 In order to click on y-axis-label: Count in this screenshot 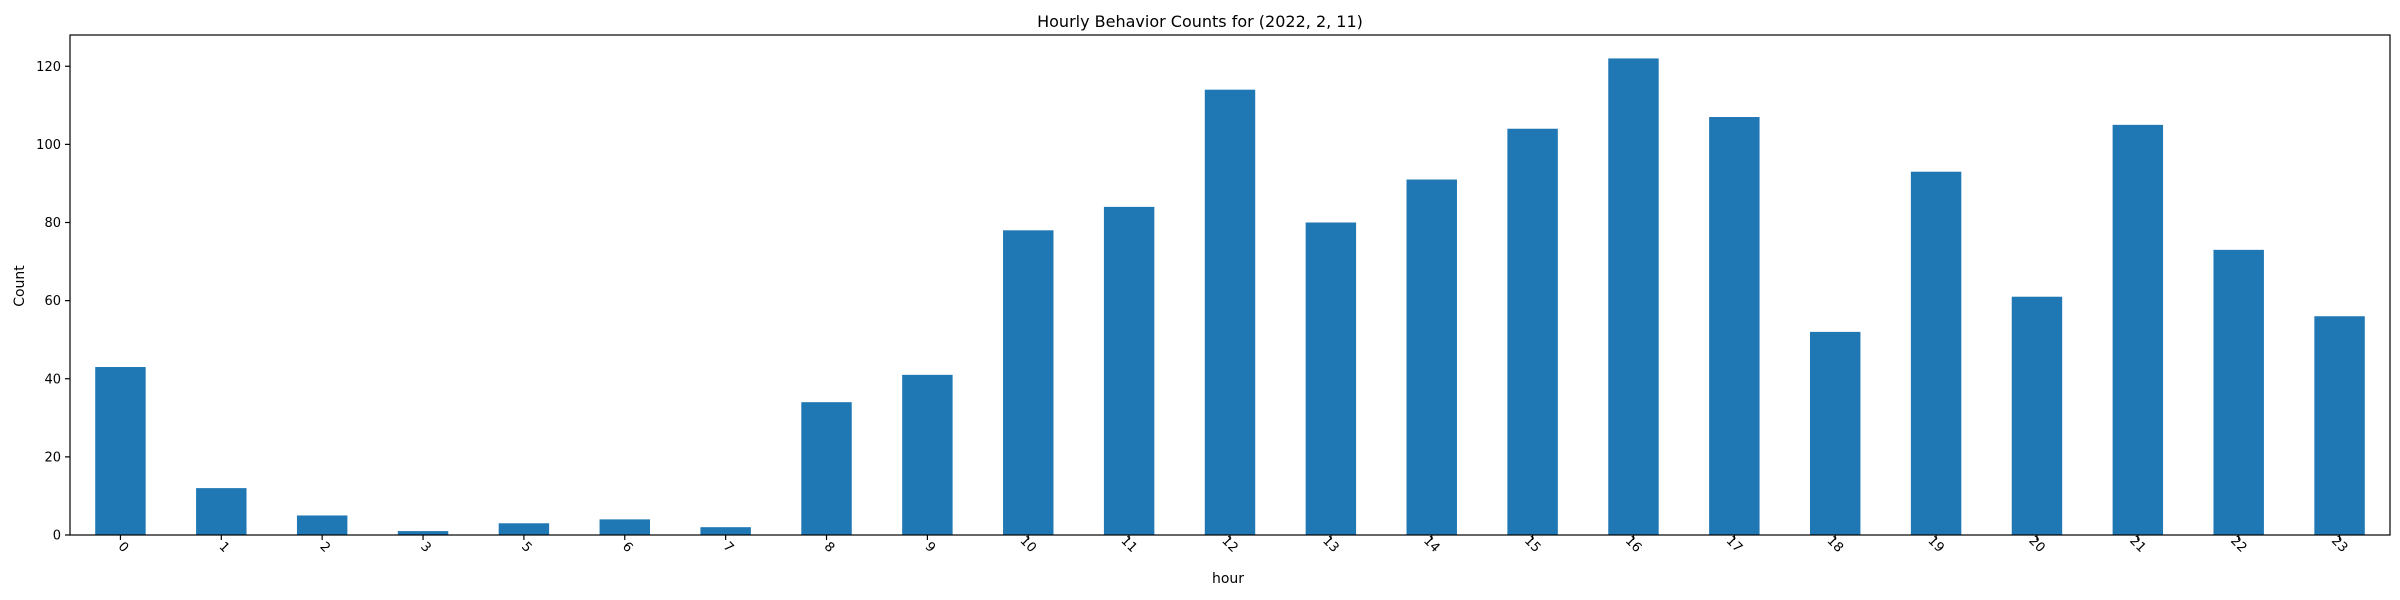, I will do `click(20, 286)`.